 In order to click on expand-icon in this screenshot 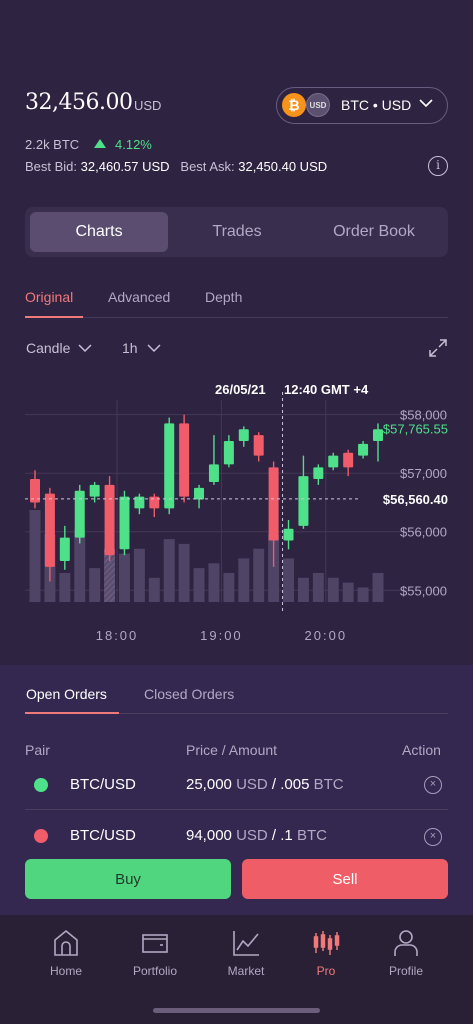, I will do `click(438, 348)`.